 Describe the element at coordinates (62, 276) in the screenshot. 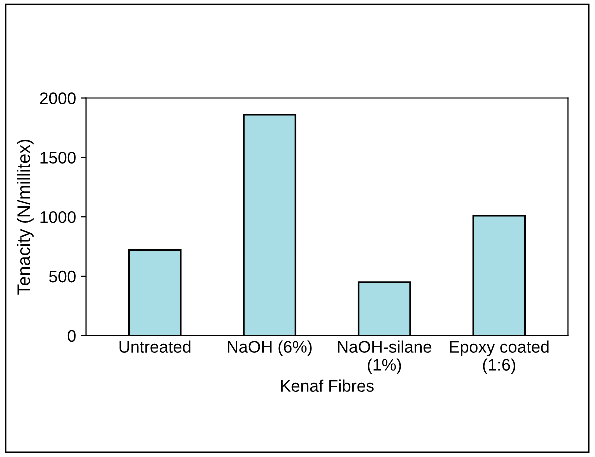

I see `y-tick-label: 500` at that location.